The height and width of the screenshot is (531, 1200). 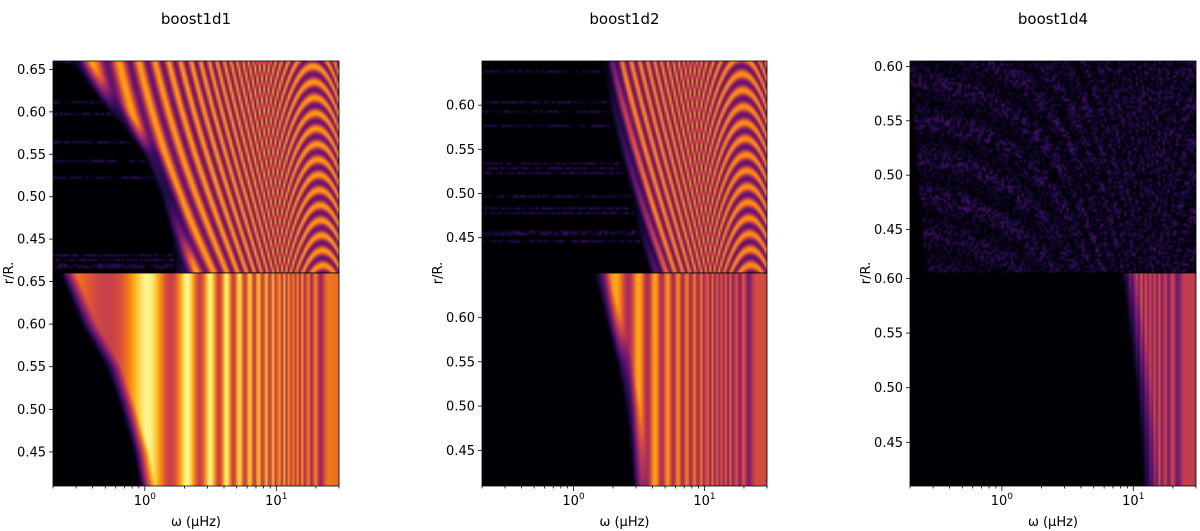 What do you see at coordinates (196, 19) in the screenshot?
I see `panel-title: boost1d1` at bounding box center [196, 19].